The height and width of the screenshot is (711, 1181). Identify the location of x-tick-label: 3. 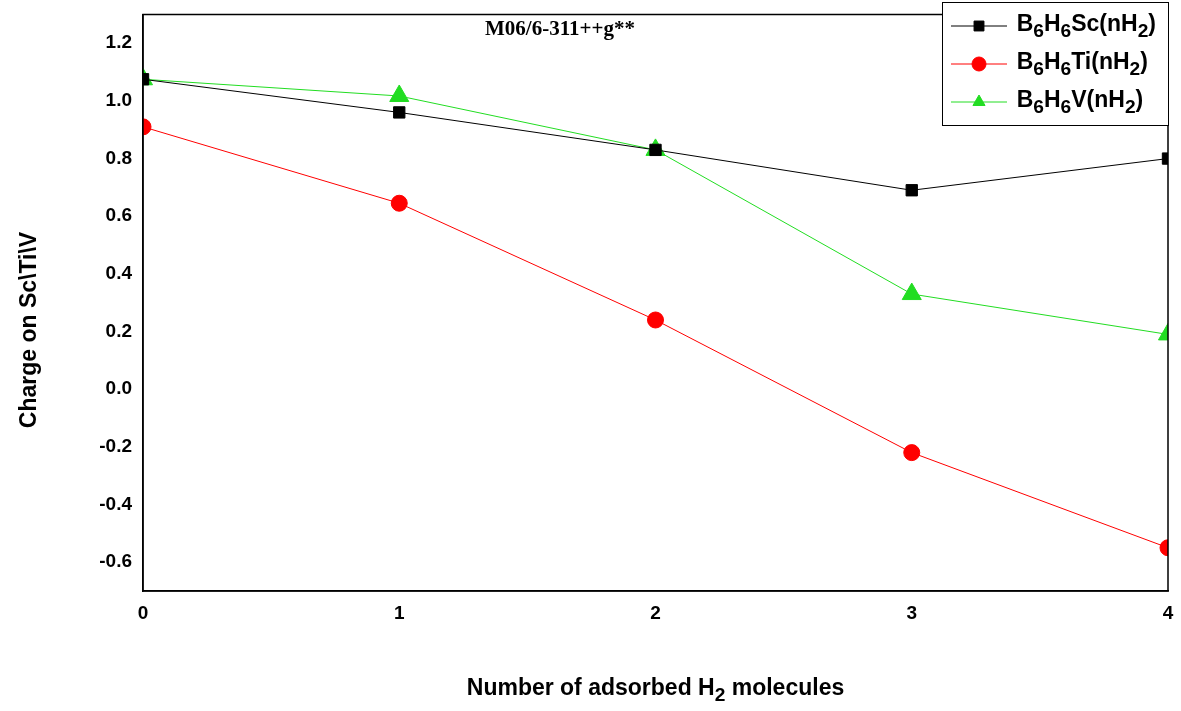
(912, 612).